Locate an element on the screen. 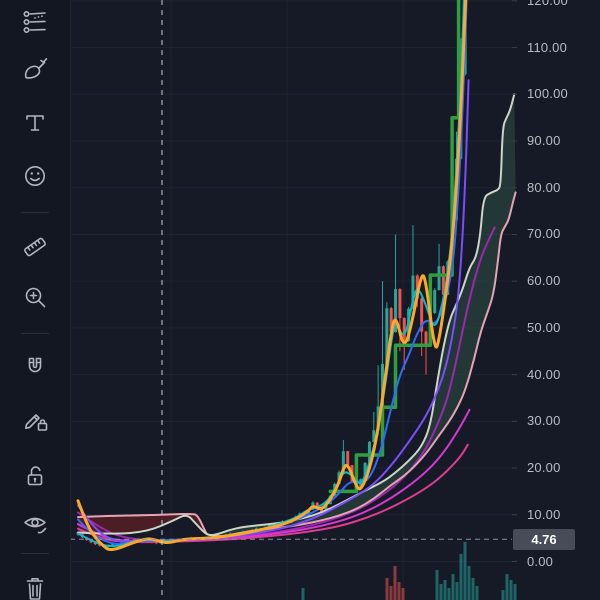  axis-label: 20.00 is located at coordinates (544, 468).